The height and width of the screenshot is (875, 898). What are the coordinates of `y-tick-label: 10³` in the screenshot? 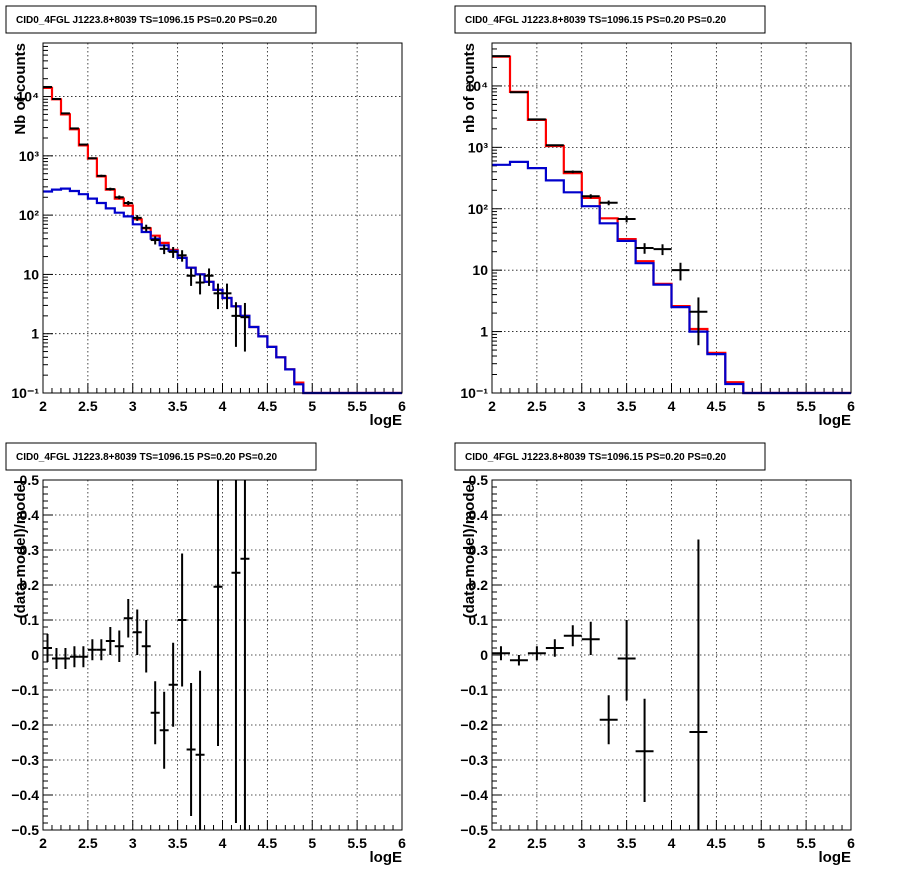 It's located at (478, 147).